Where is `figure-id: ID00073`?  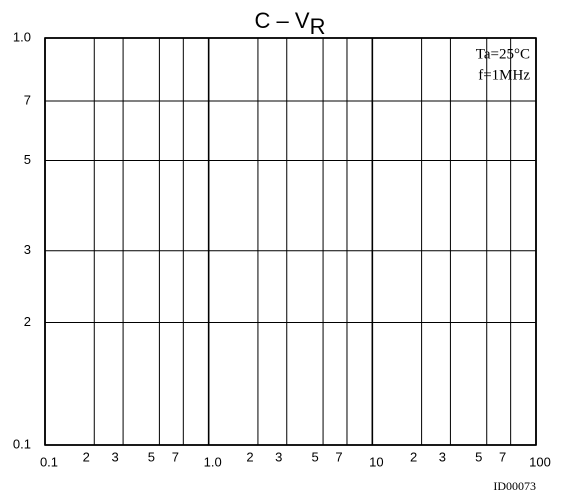
figure-id: ID00073 is located at coordinates (514, 486).